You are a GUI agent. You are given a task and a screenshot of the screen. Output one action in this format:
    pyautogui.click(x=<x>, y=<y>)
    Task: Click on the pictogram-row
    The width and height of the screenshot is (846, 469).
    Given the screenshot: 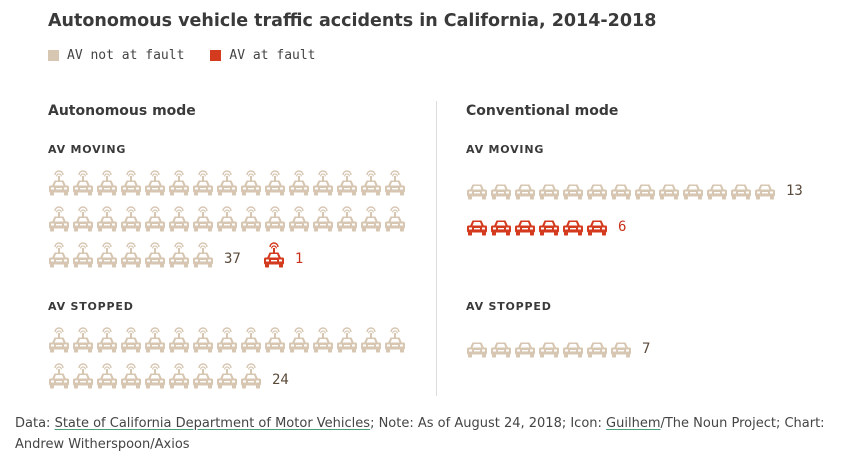 What is the action you would take?
    pyautogui.click(x=228, y=341)
    